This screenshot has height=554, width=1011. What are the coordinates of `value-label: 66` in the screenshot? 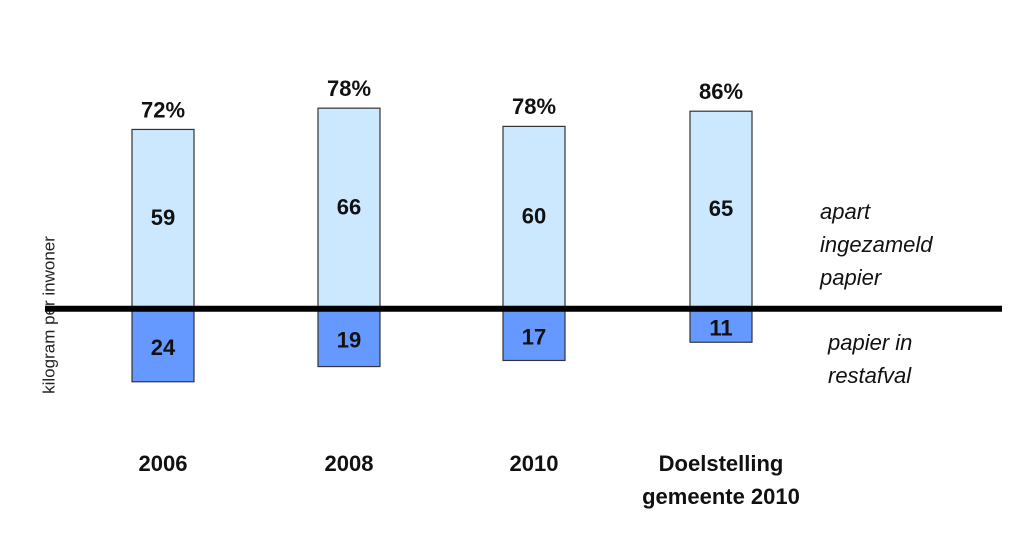 It's located at (349, 206).